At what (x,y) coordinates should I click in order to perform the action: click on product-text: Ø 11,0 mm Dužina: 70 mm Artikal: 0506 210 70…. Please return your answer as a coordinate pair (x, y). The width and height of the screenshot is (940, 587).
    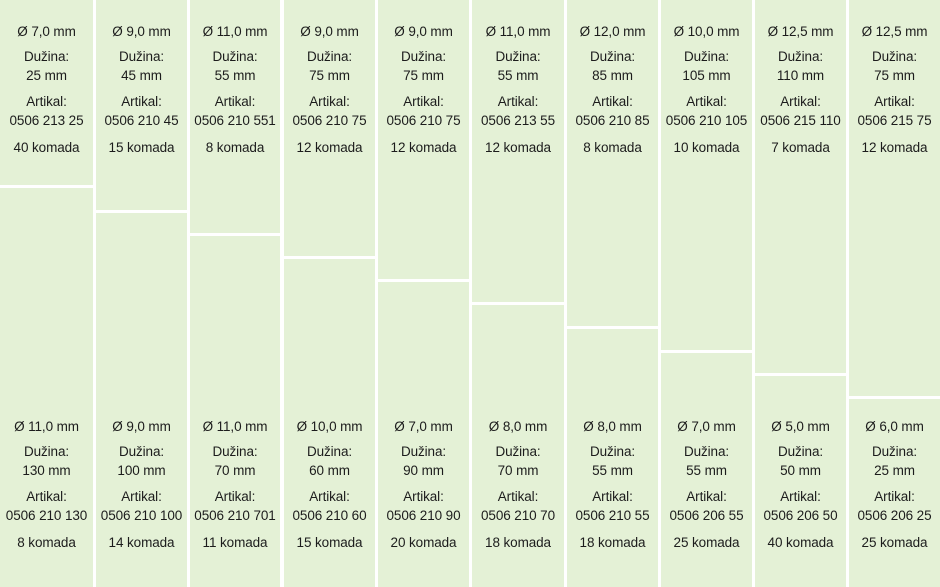
    Looking at the image, I should click on (235, 484).